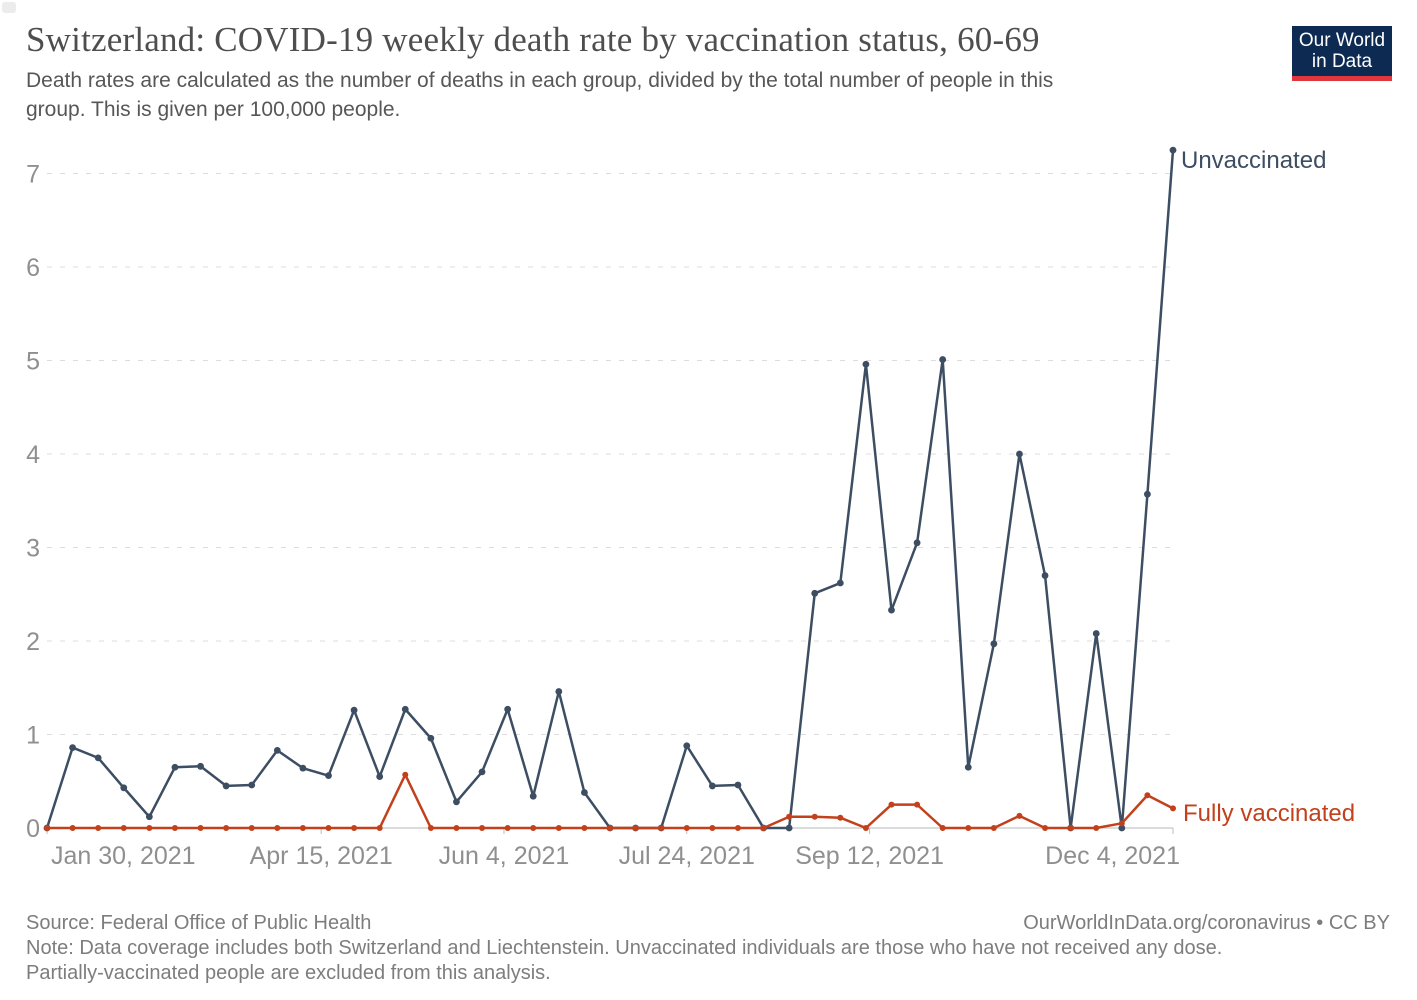  I want to click on owid-logo-box: Our World in Data, so click(1342, 51).